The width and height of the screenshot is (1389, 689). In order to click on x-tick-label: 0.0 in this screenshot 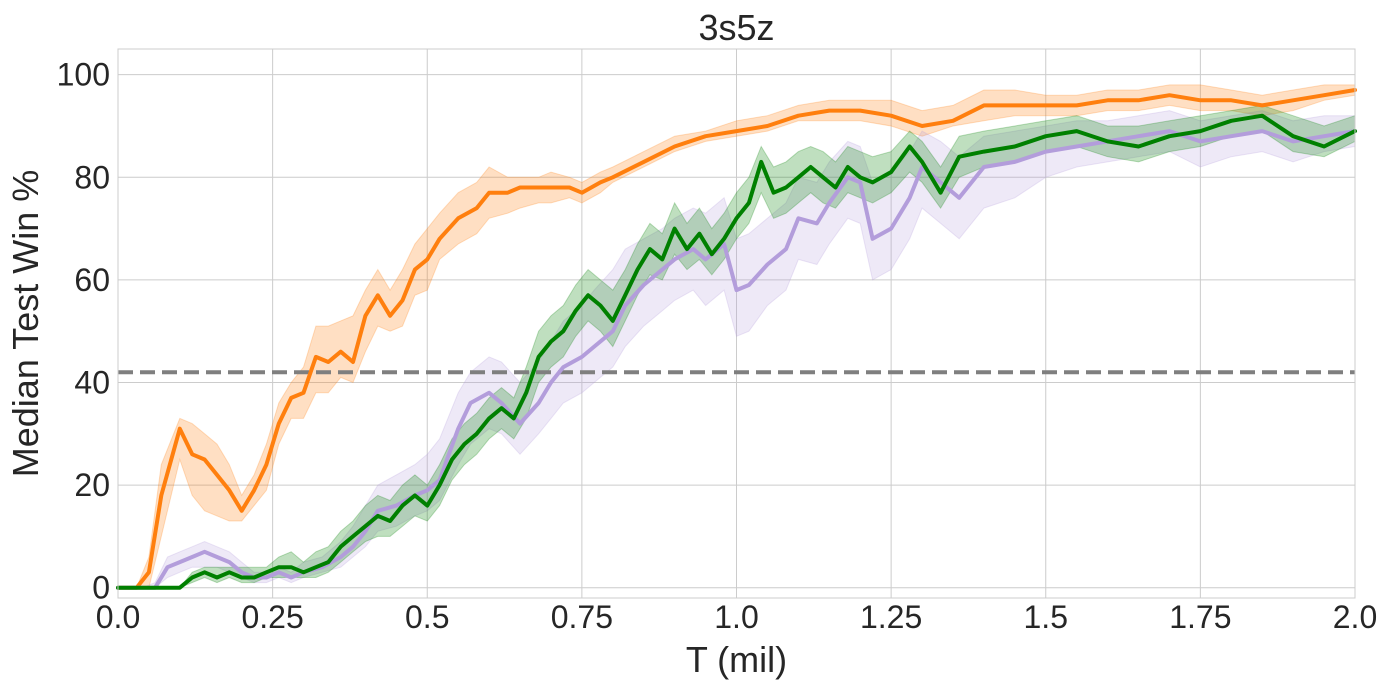, I will do `click(118, 617)`.